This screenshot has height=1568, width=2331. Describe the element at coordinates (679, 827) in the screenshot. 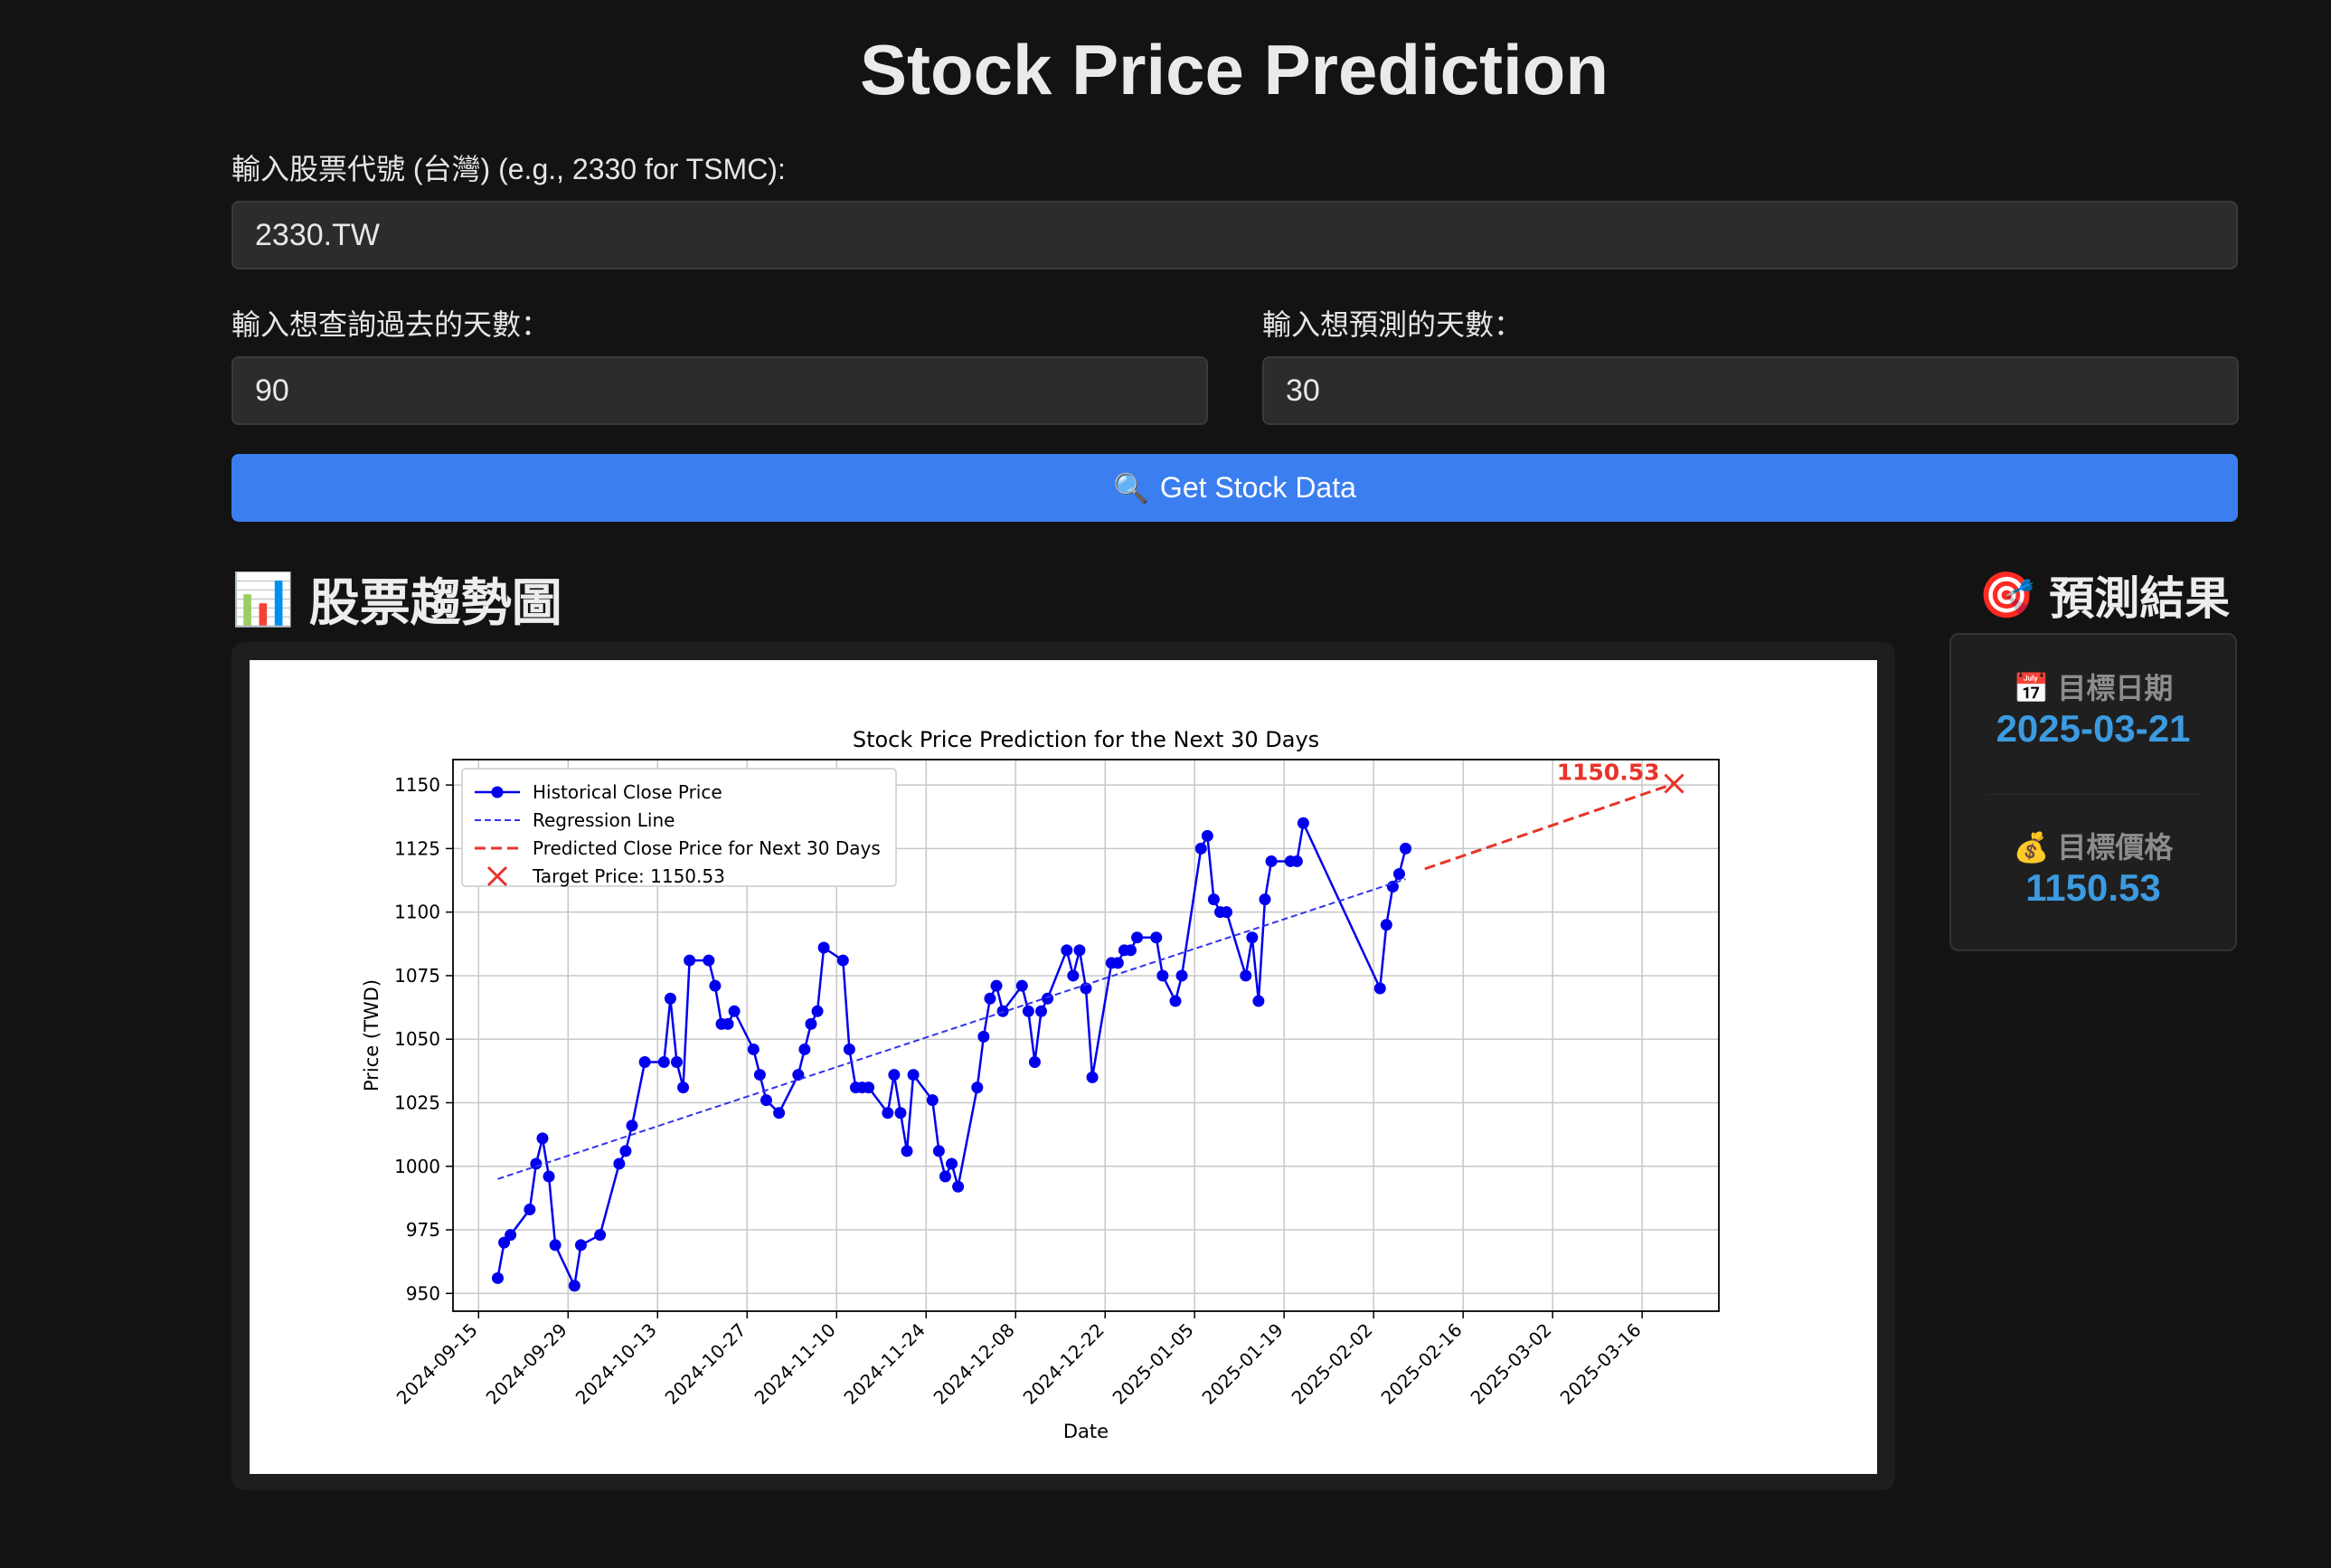

I see `legend-box` at that location.